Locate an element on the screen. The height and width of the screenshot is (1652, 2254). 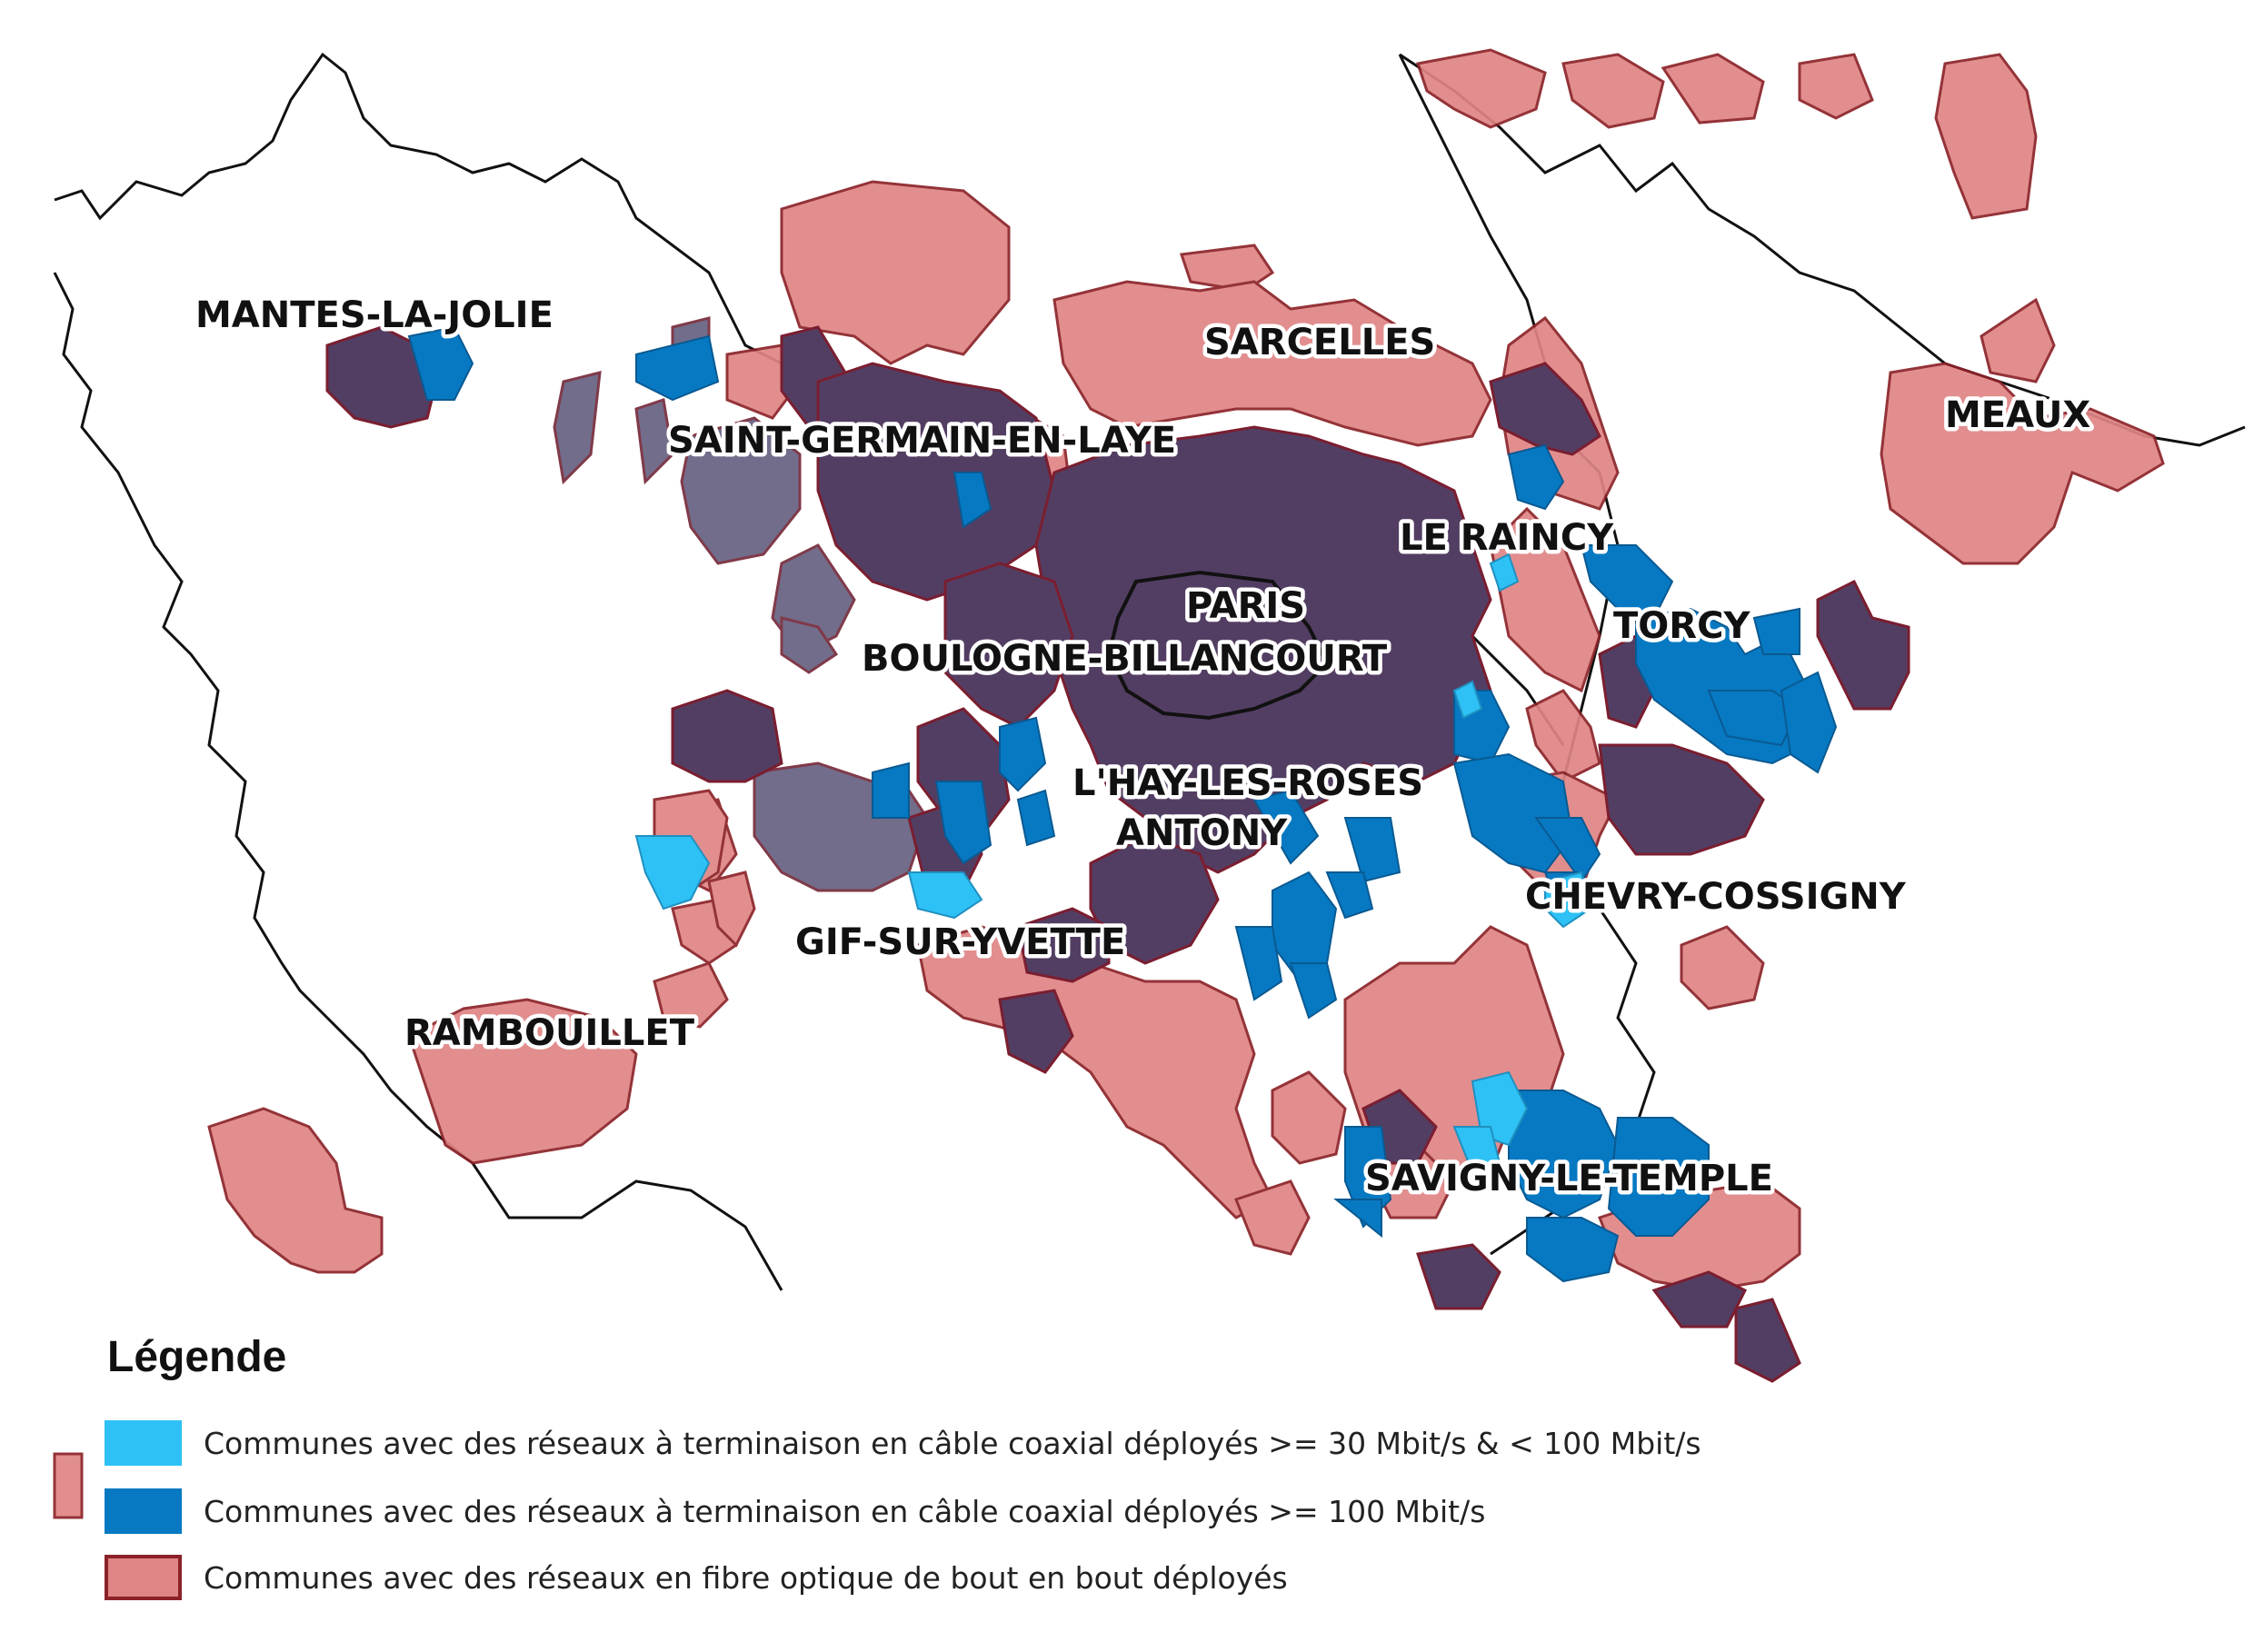
label-antony: ANTONY is located at coordinates (1202, 833).